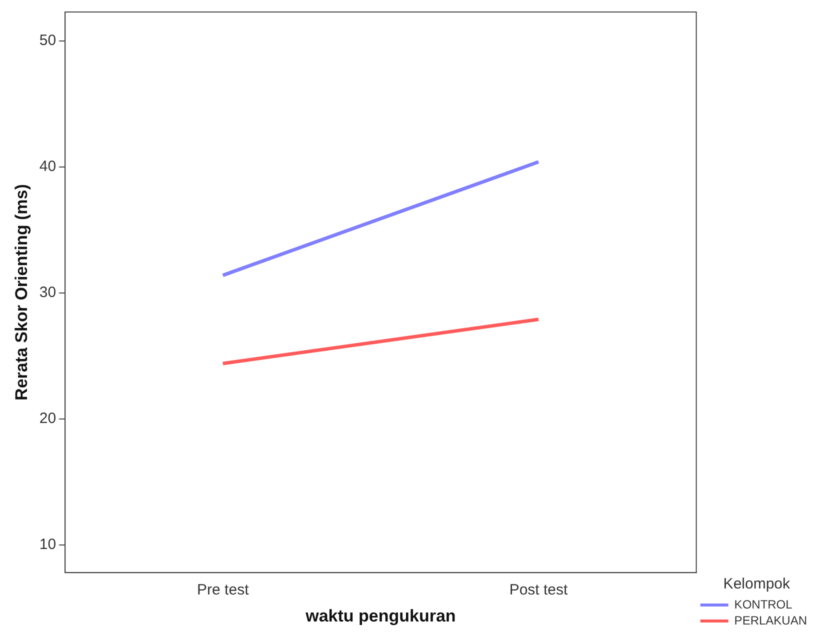 Image resolution: width=819 pixels, height=637 pixels. I want to click on y-tick-label: 30, so click(47, 293).